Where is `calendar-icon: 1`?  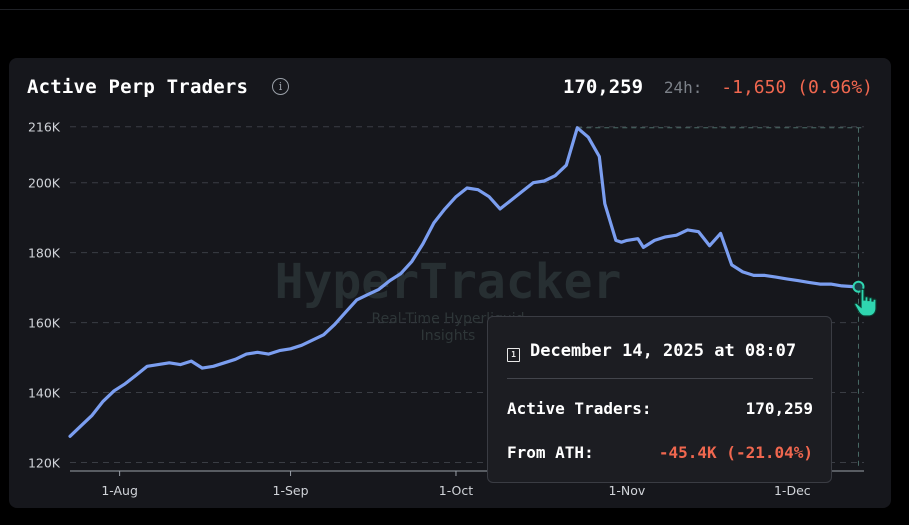
calendar-icon: 1 is located at coordinates (513, 355).